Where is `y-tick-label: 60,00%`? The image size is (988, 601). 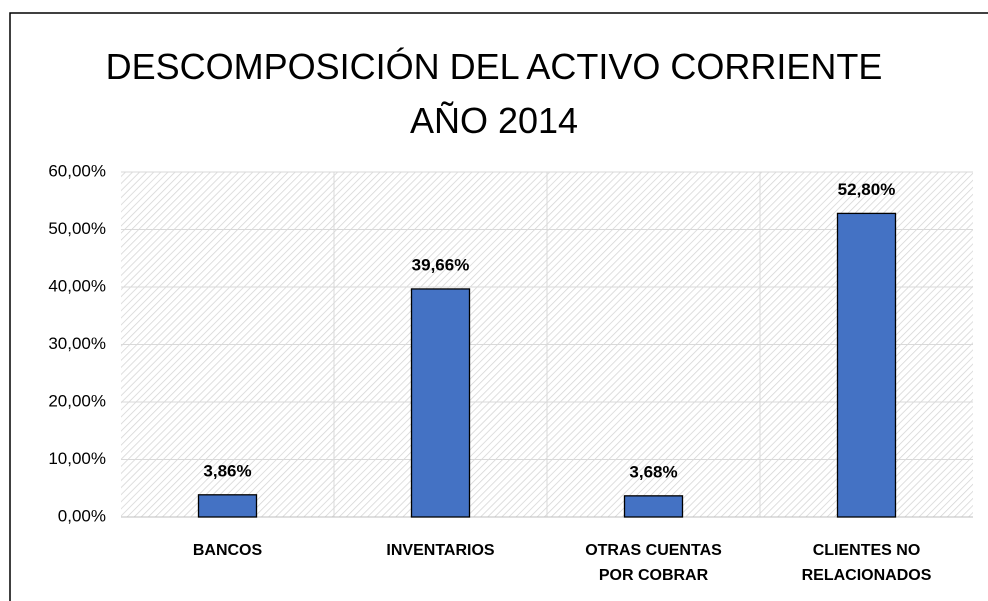
y-tick-label: 60,00% is located at coordinates (77, 170).